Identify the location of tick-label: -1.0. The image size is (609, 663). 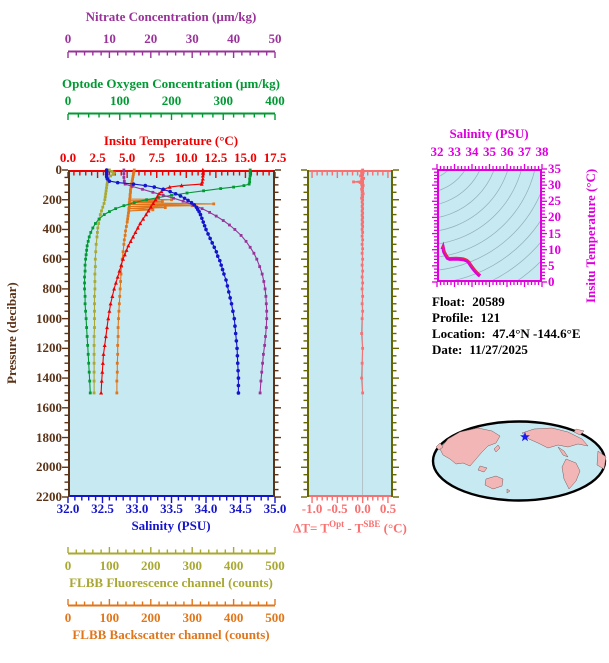
(312, 508).